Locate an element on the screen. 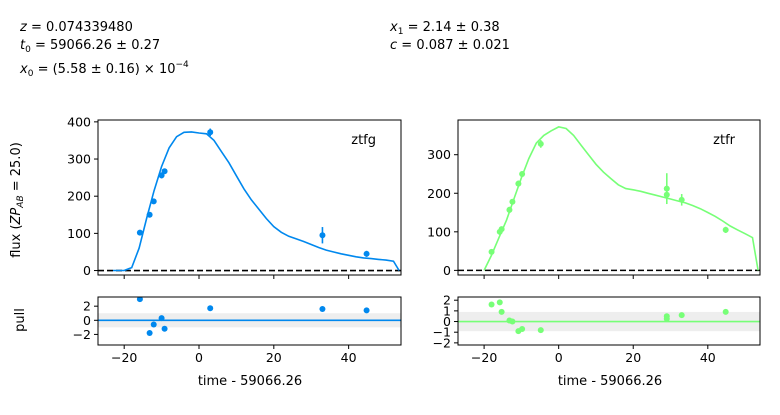 This screenshot has height=415, width=780. pull-ztfg-axes-frame is located at coordinates (249, 321).